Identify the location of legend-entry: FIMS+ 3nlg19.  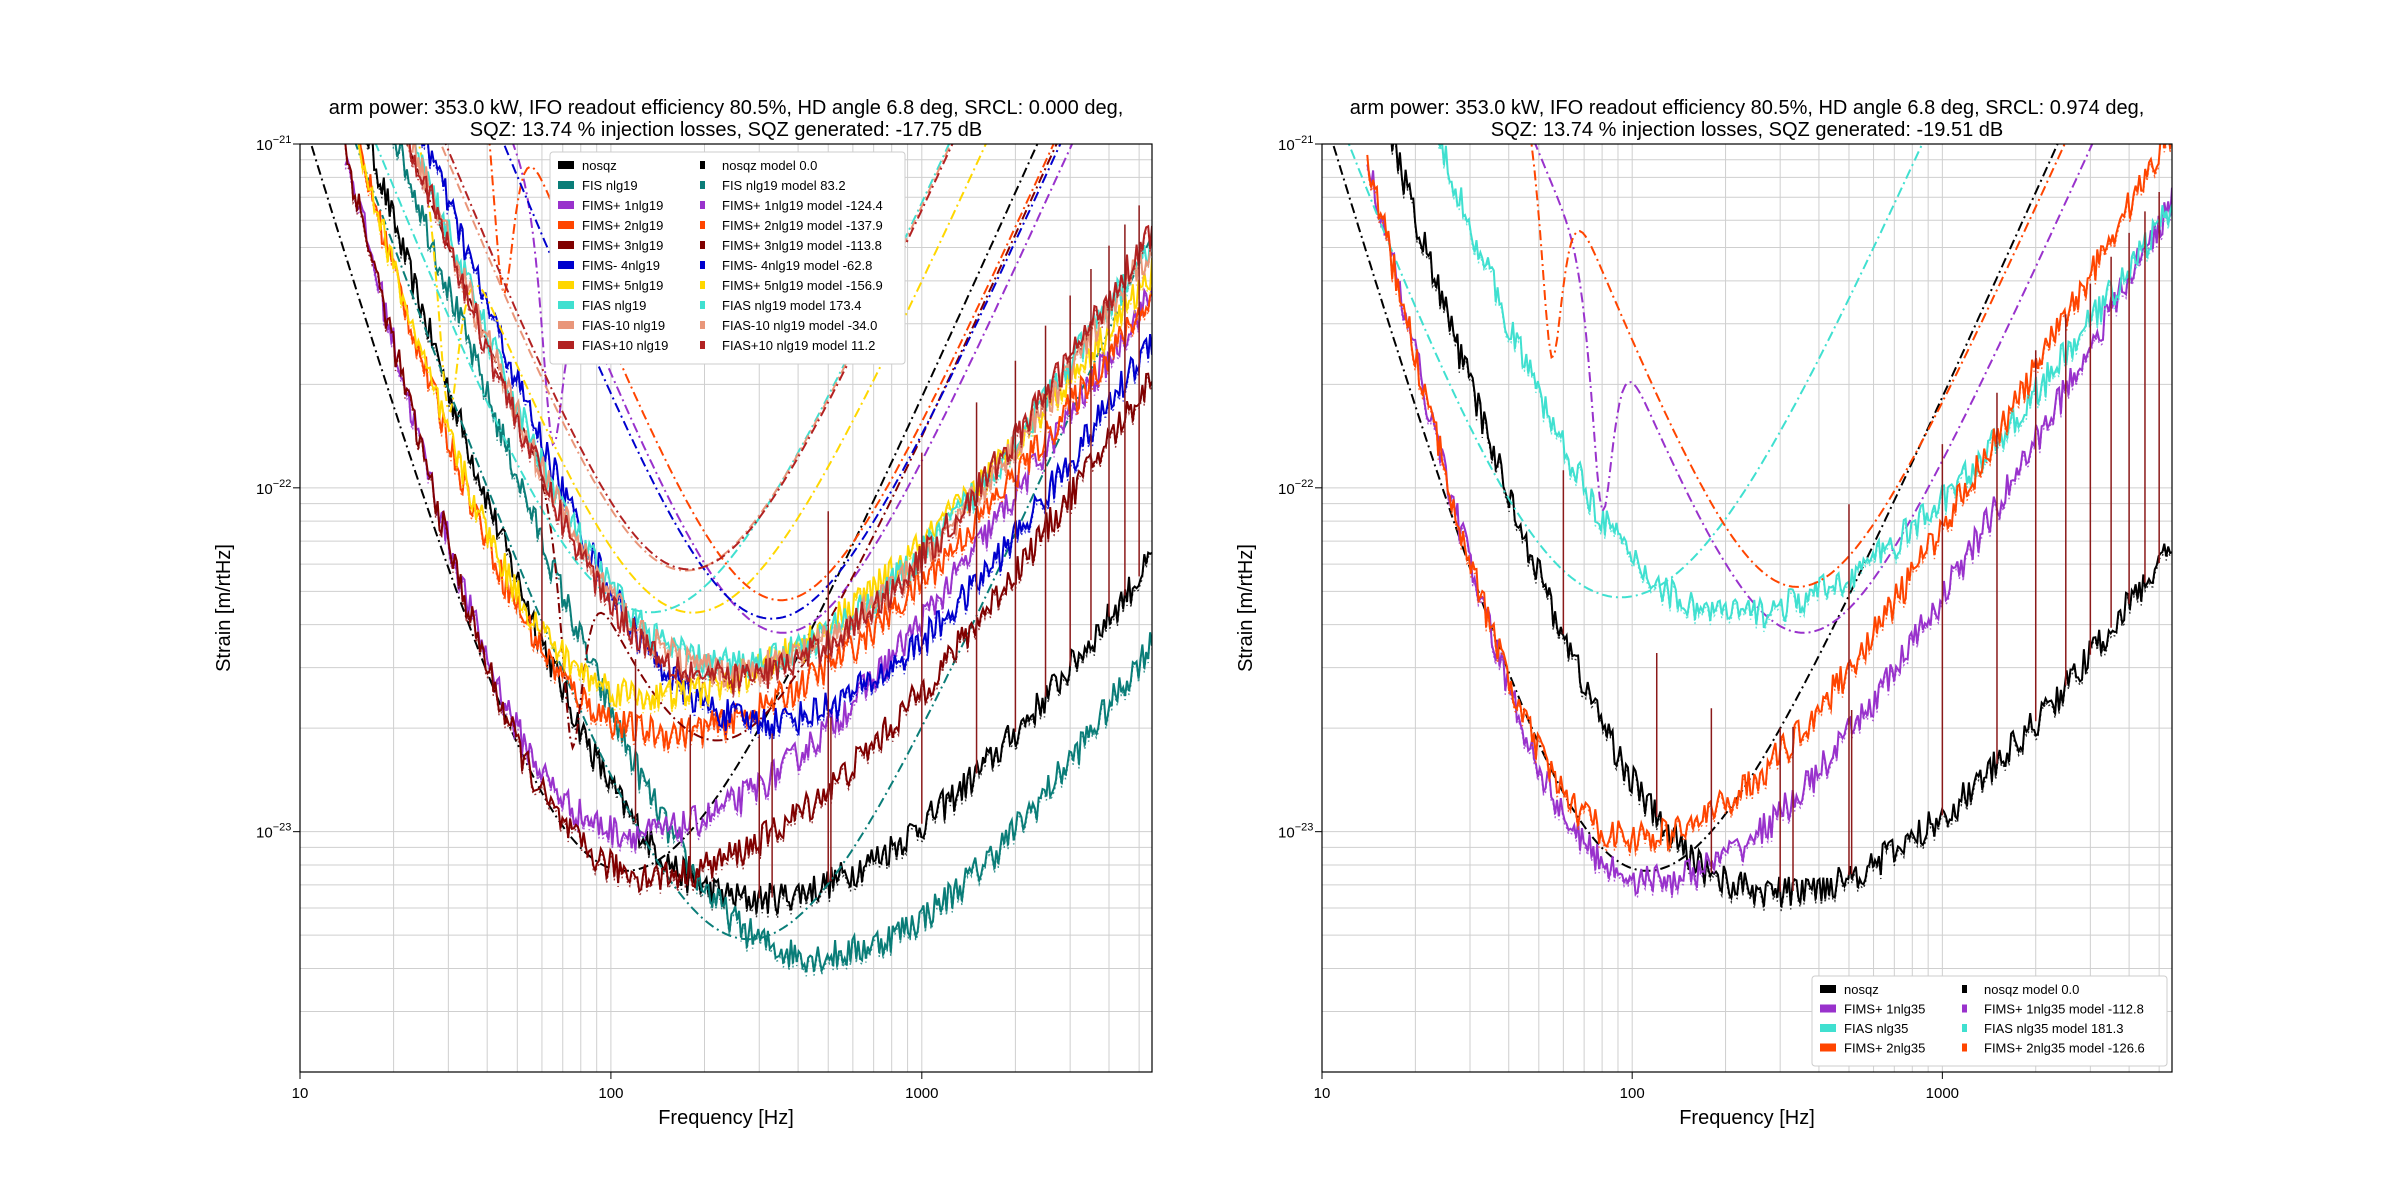
(622, 245).